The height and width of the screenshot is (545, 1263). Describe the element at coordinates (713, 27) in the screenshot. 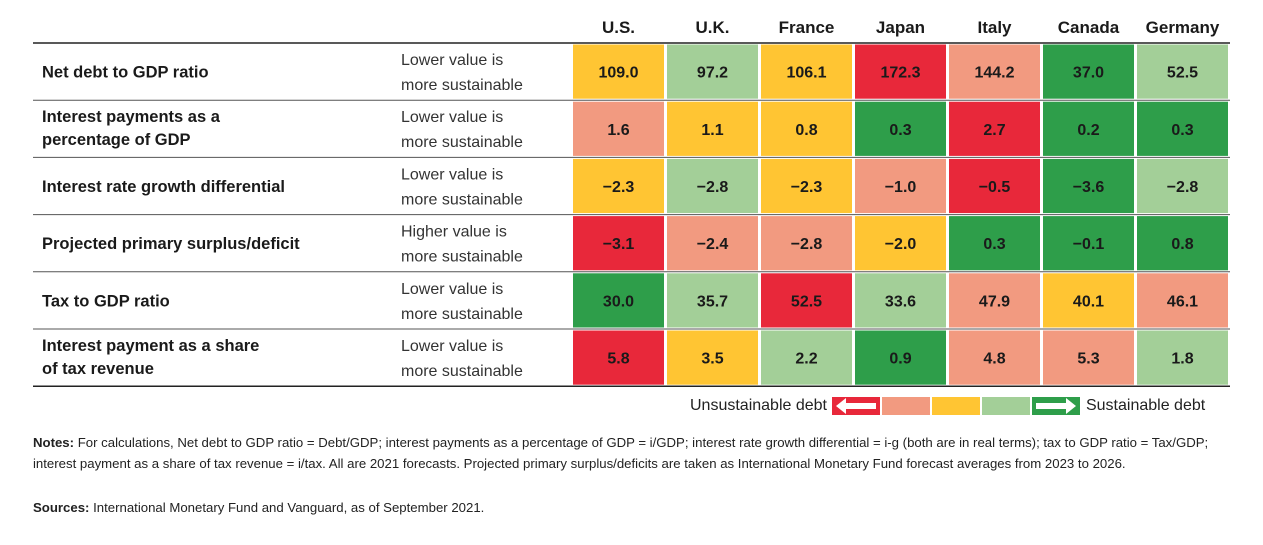

I see `column-header: U.K.` at that location.